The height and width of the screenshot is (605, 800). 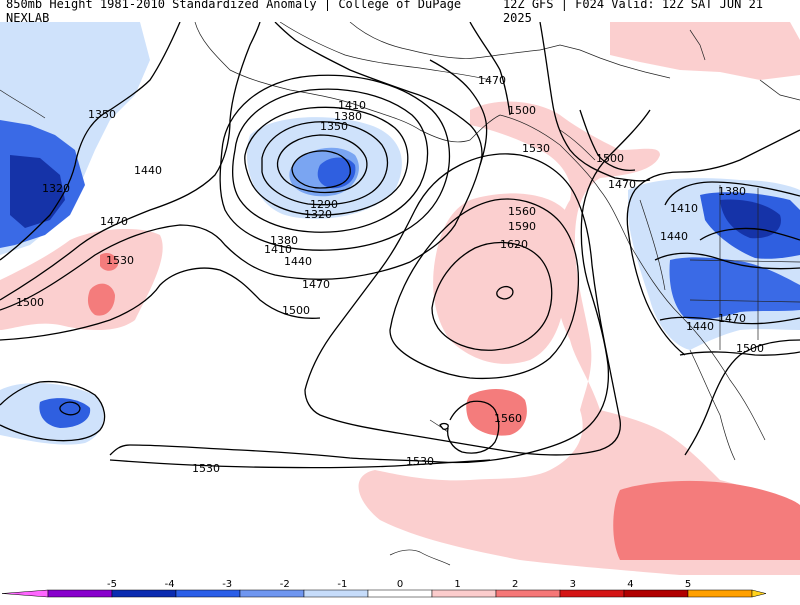 What do you see at coordinates (400, 584) in the screenshot?
I see `legend-tick-label: 0` at bounding box center [400, 584].